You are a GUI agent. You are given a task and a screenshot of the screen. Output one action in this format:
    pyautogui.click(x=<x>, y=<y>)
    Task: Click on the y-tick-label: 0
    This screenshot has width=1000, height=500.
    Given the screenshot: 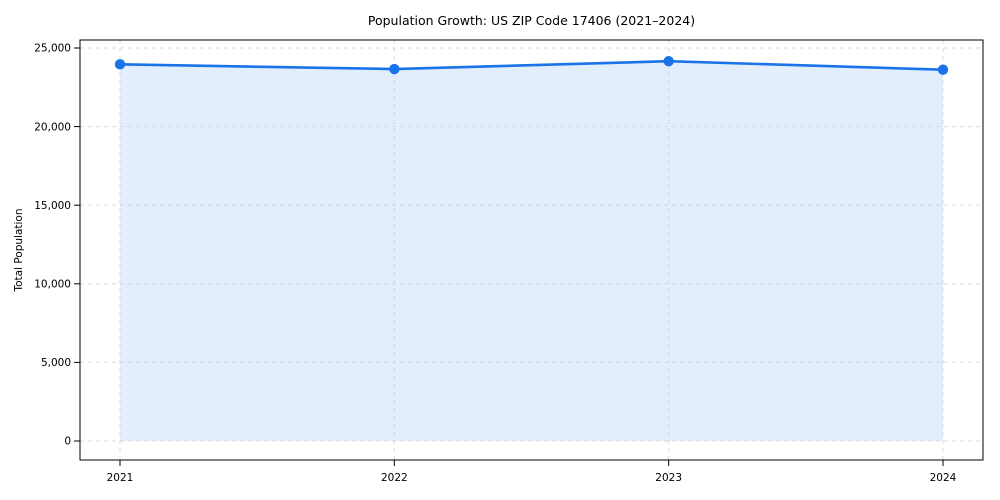 What is the action you would take?
    pyautogui.click(x=67, y=442)
    